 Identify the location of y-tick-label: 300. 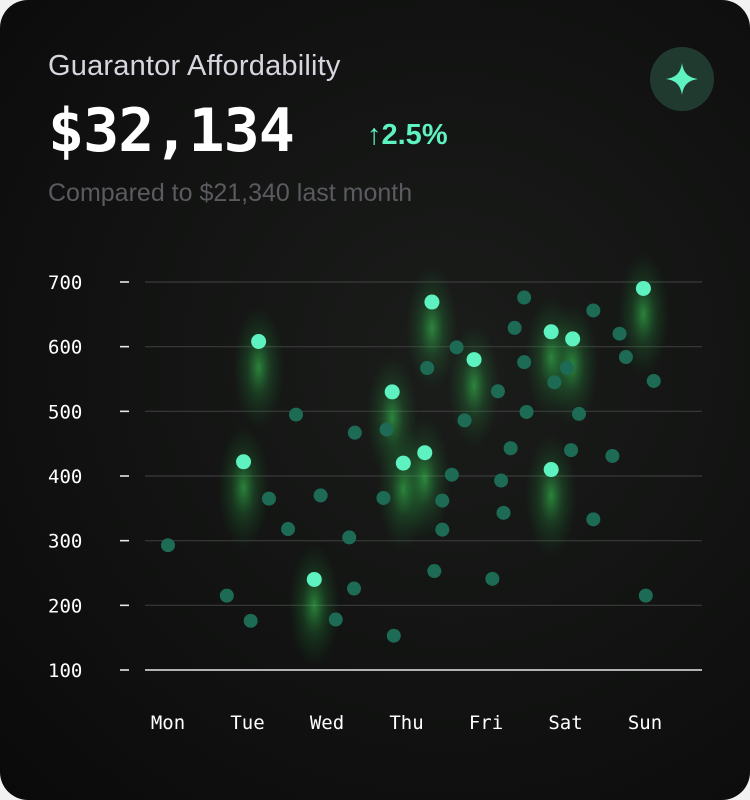
(65, 542).